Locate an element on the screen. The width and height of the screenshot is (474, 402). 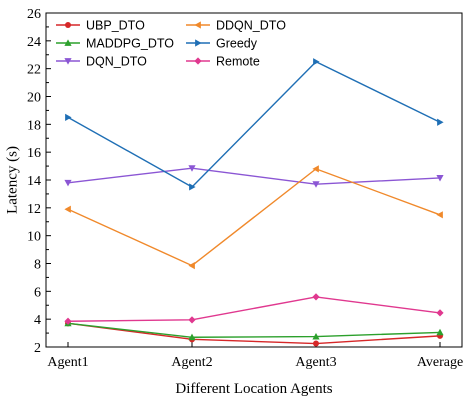
y-tick-label: 24 is located at coordinates (34, 42).